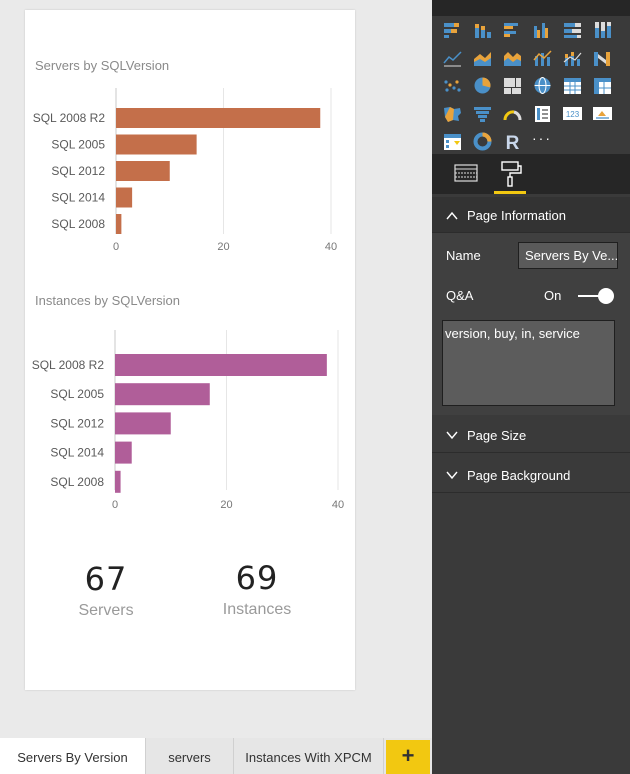  Describe the element at coordinates (531, 8) in the screenshot. I see `pane-top-strip` at that location.